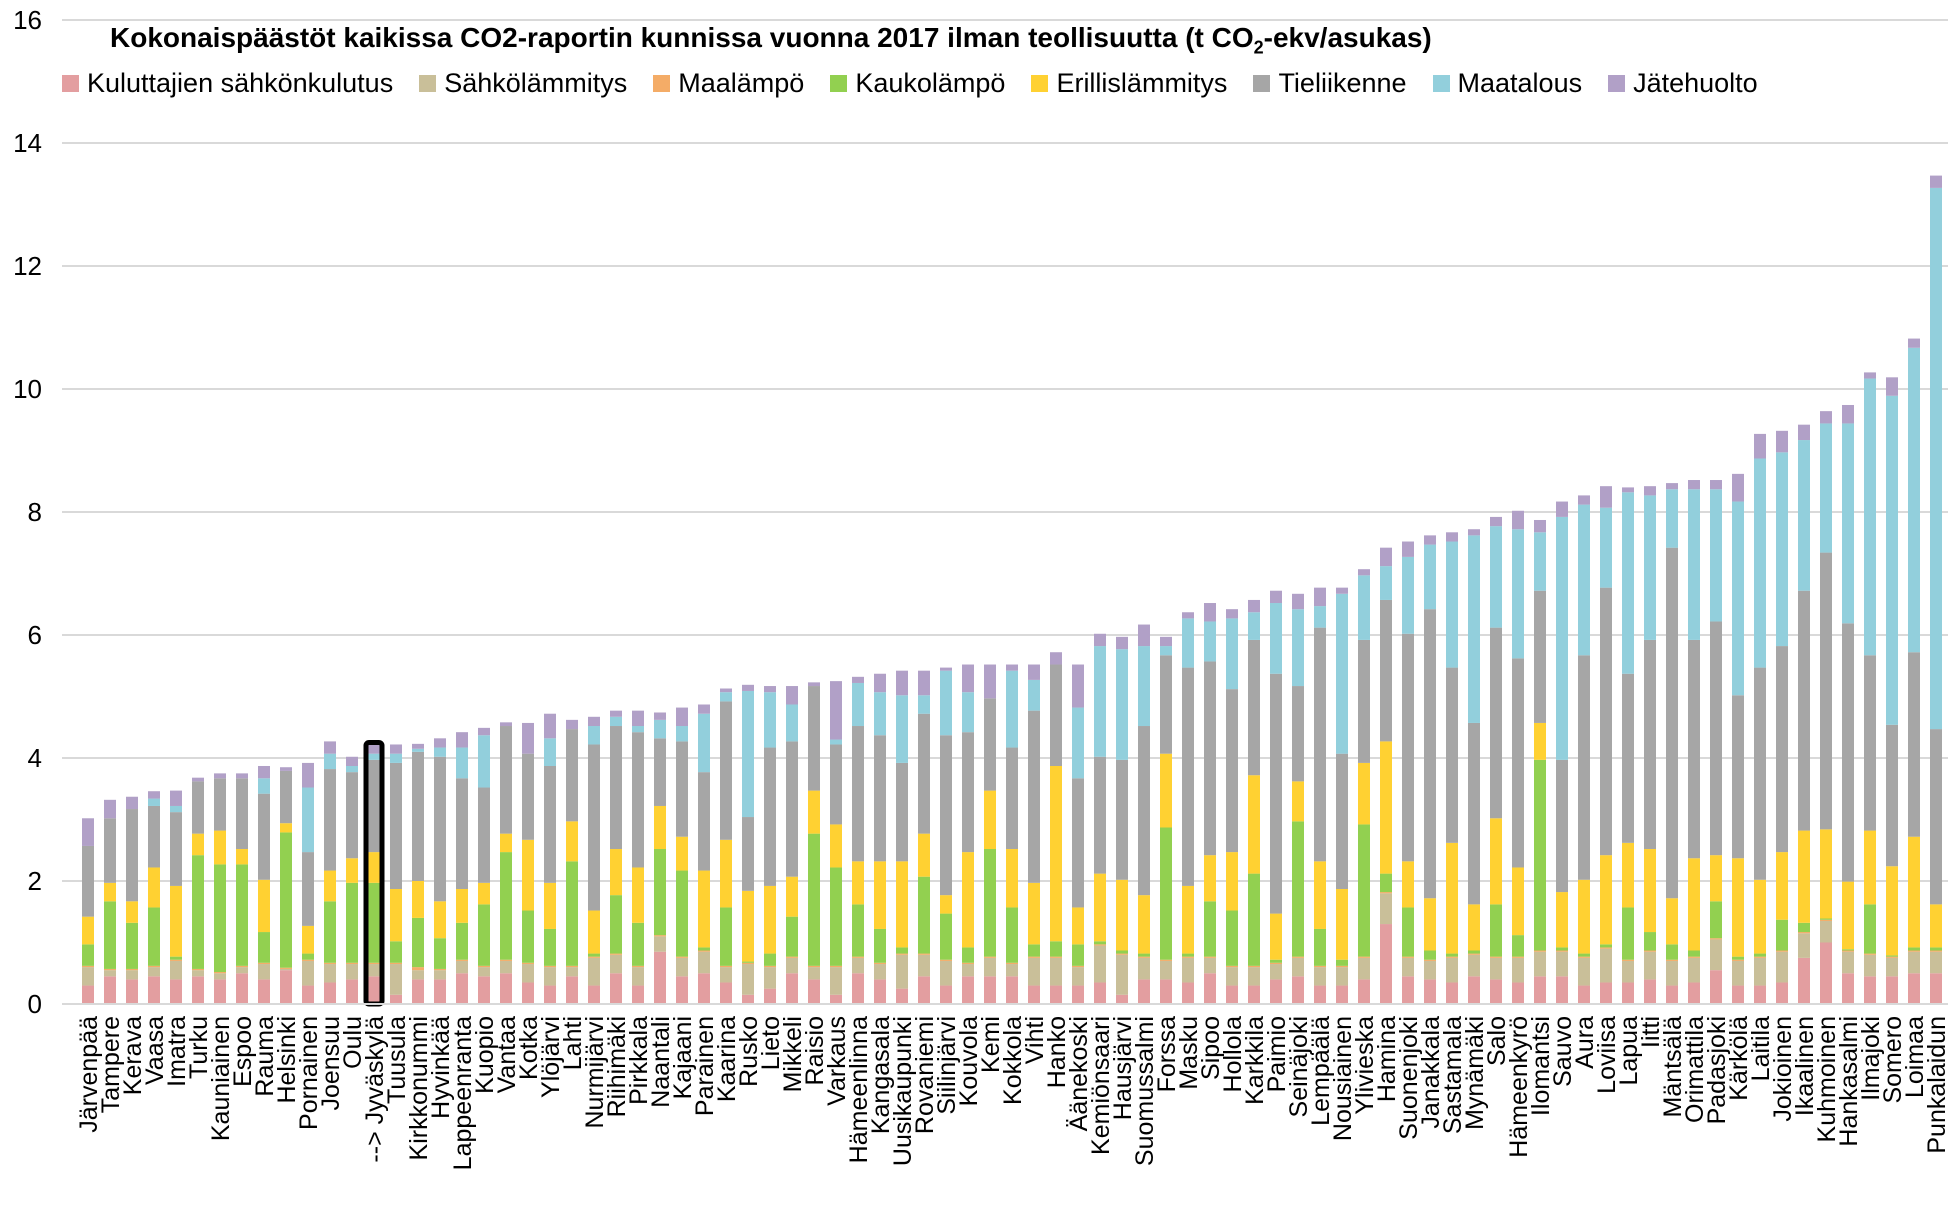 The width and height of the screenshot is (1948, 1232). I want to click on x-tick-label: Hankasalmi, so click(1849, 1081).